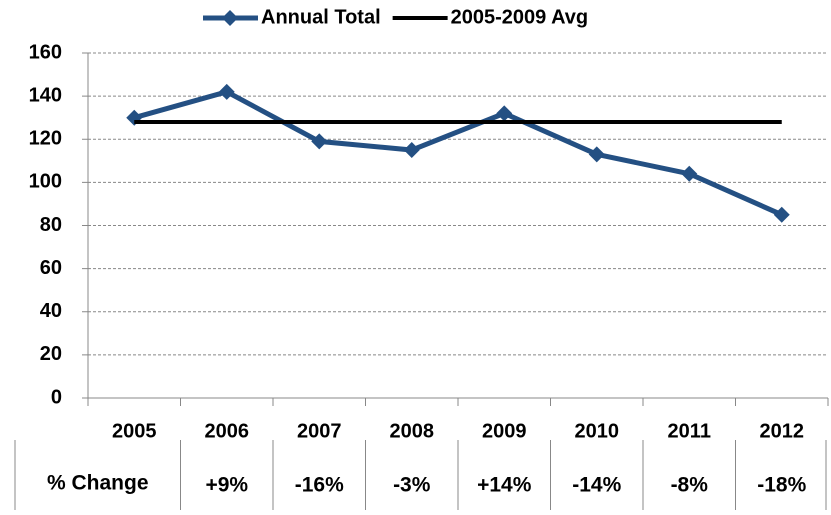 The width and height of the screenshot is (831, 515). Describe the element at coordinates (321, 17) in the screenshot. I see `legend-label: Annual Total` at that location.